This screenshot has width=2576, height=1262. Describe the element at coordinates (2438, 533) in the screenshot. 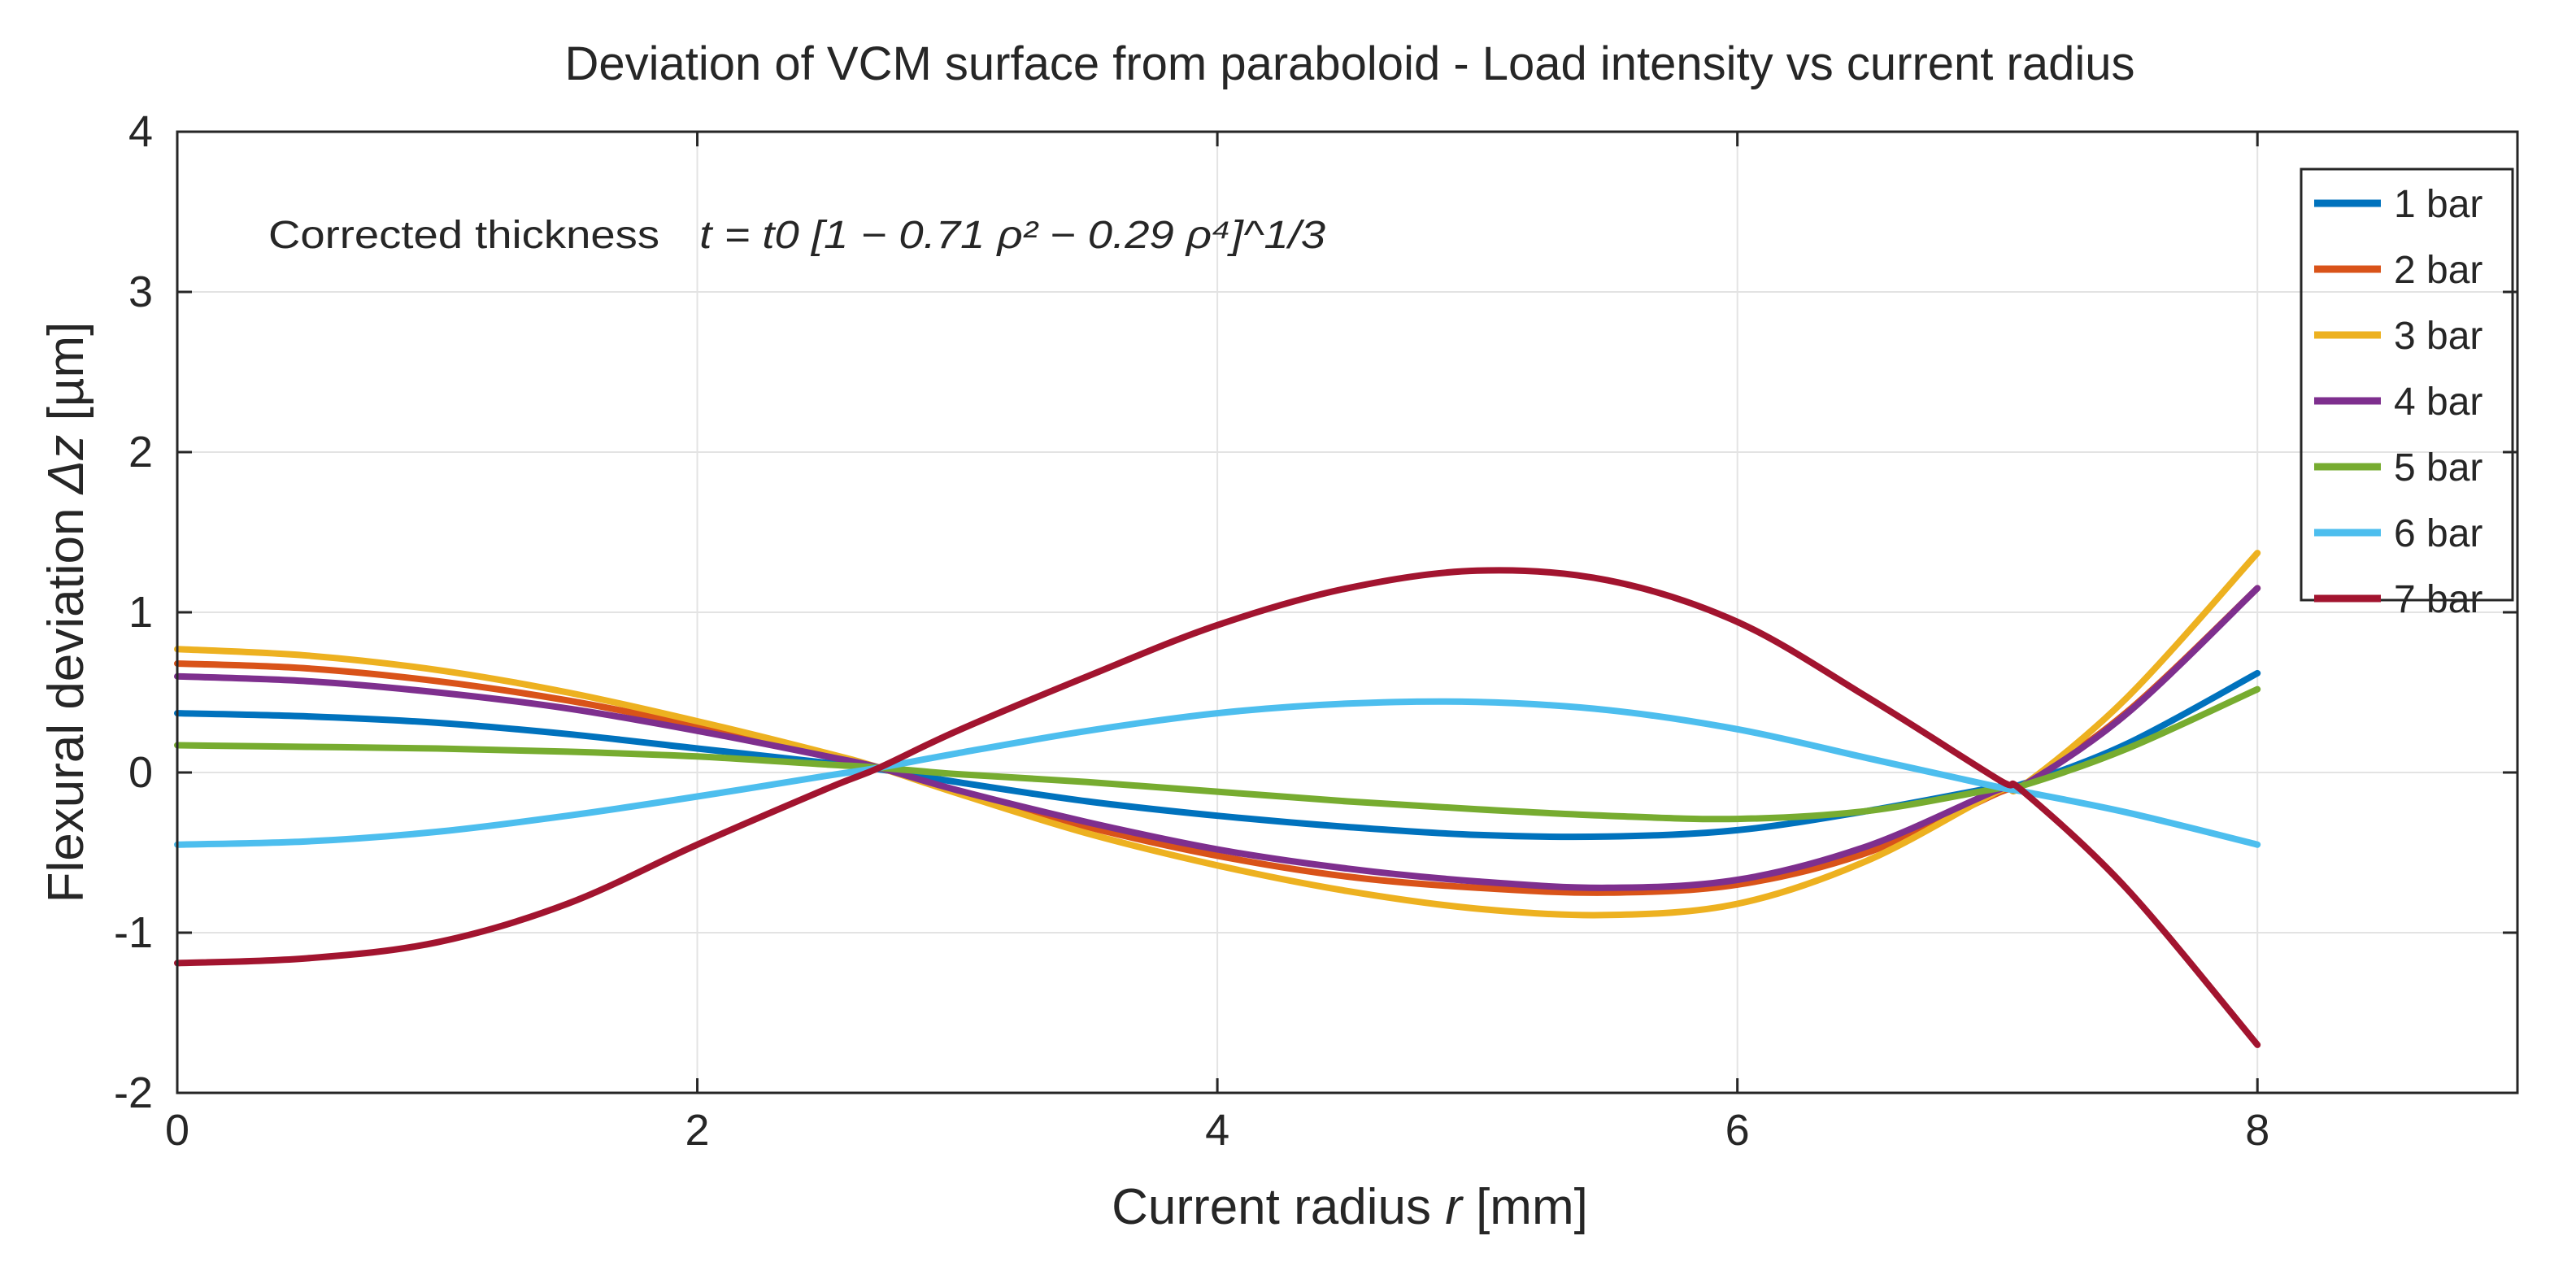

I see `legend-label-6-bar: 6 bar` at that location.